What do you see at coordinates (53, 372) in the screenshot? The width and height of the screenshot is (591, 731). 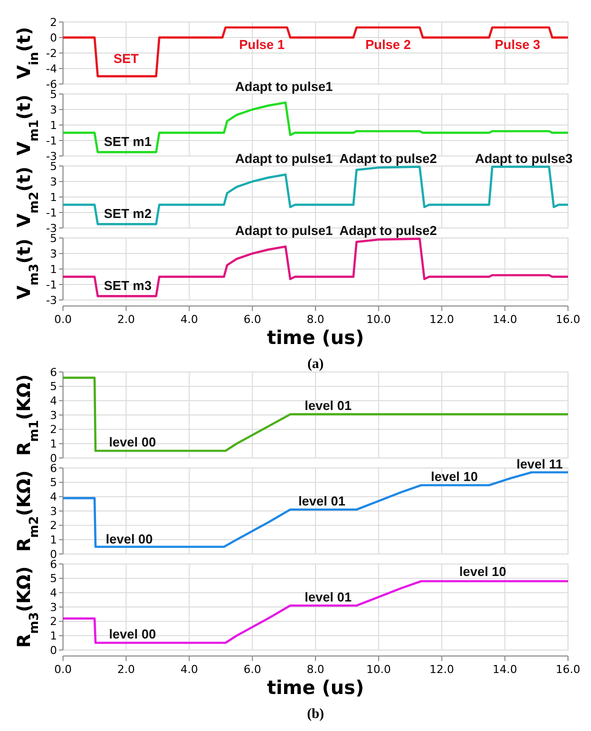 I see `y-tick-label: 6` at bounding box center [53, 372].